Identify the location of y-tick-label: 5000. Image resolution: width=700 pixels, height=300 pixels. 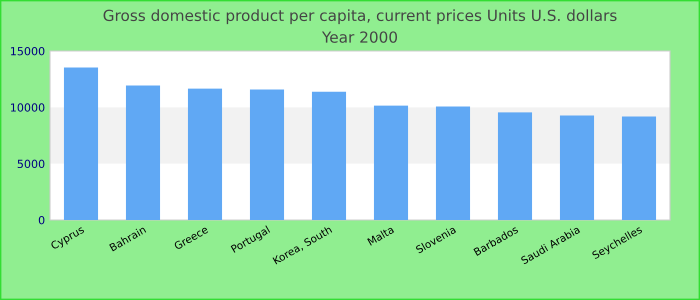
(31, 164).